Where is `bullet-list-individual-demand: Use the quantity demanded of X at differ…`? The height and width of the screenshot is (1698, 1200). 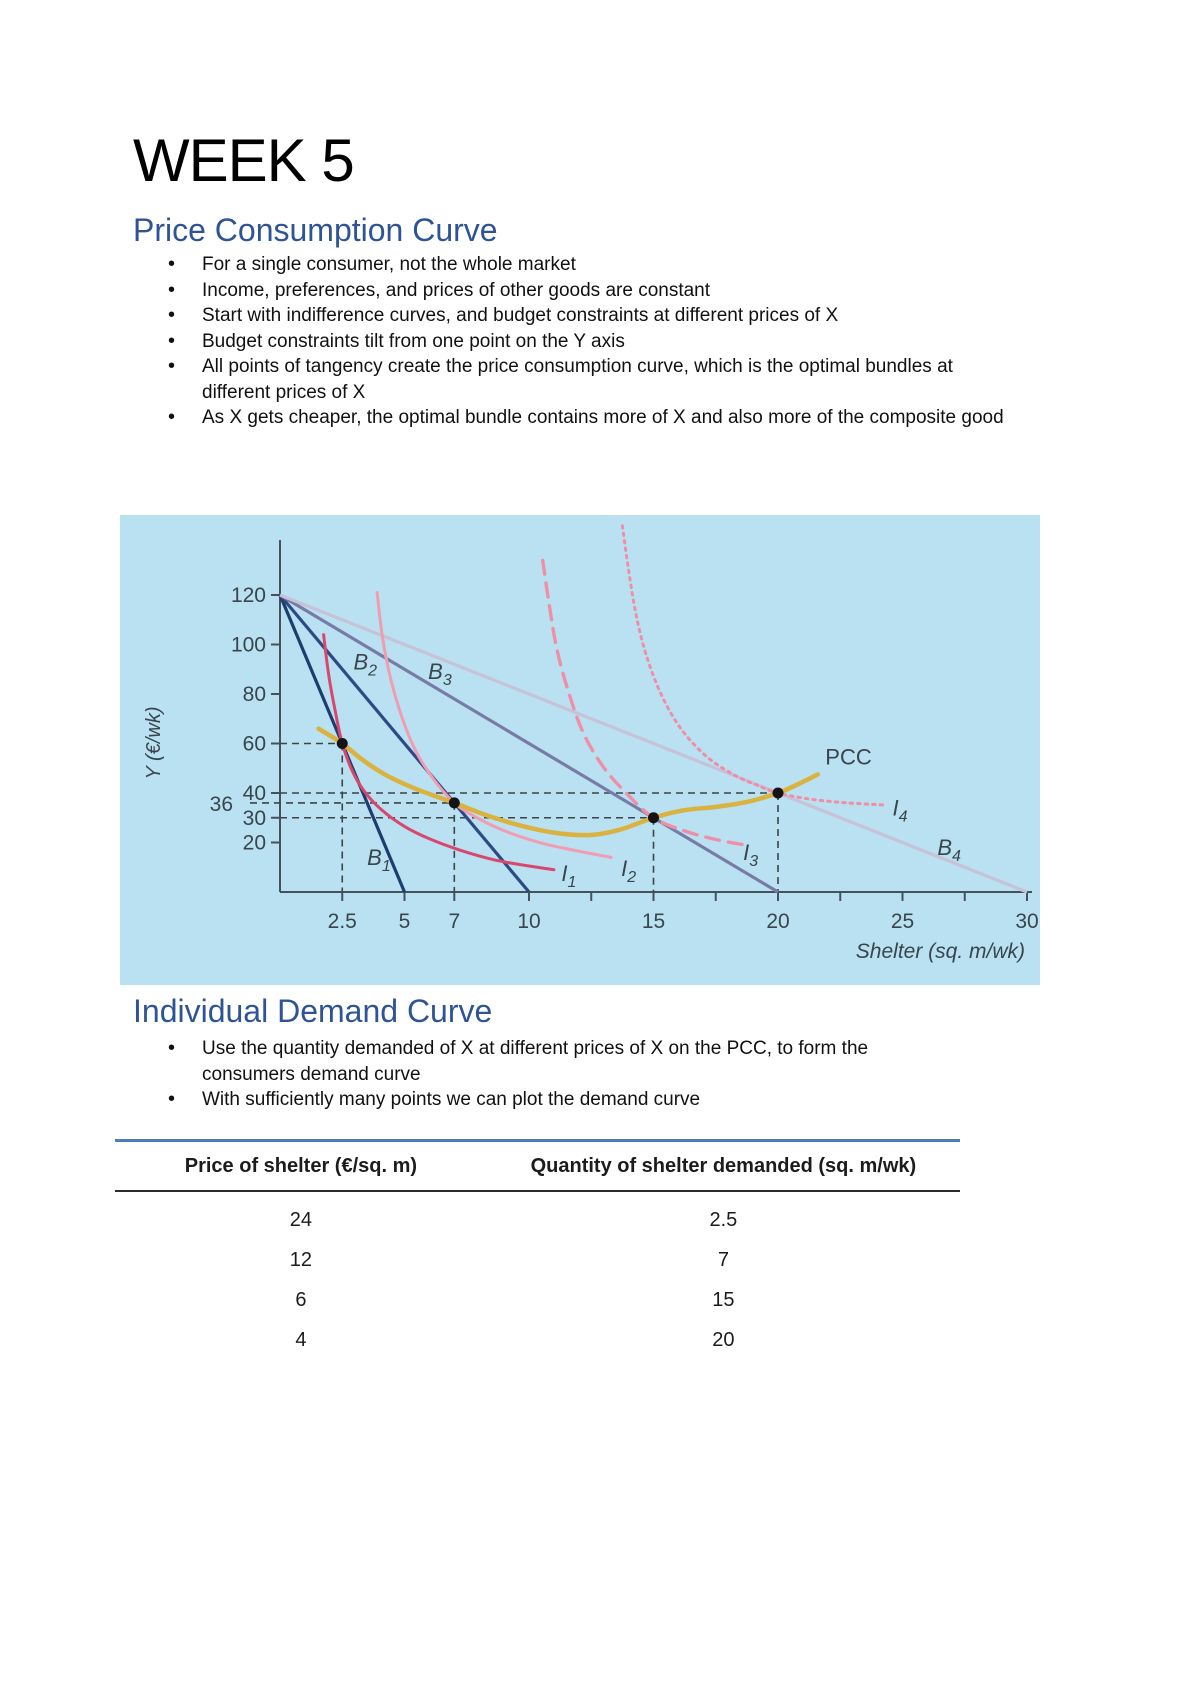
bullet-list-individual-demand: Use the quantity demanded of X at differ… is located at coordinates (546, 1074).